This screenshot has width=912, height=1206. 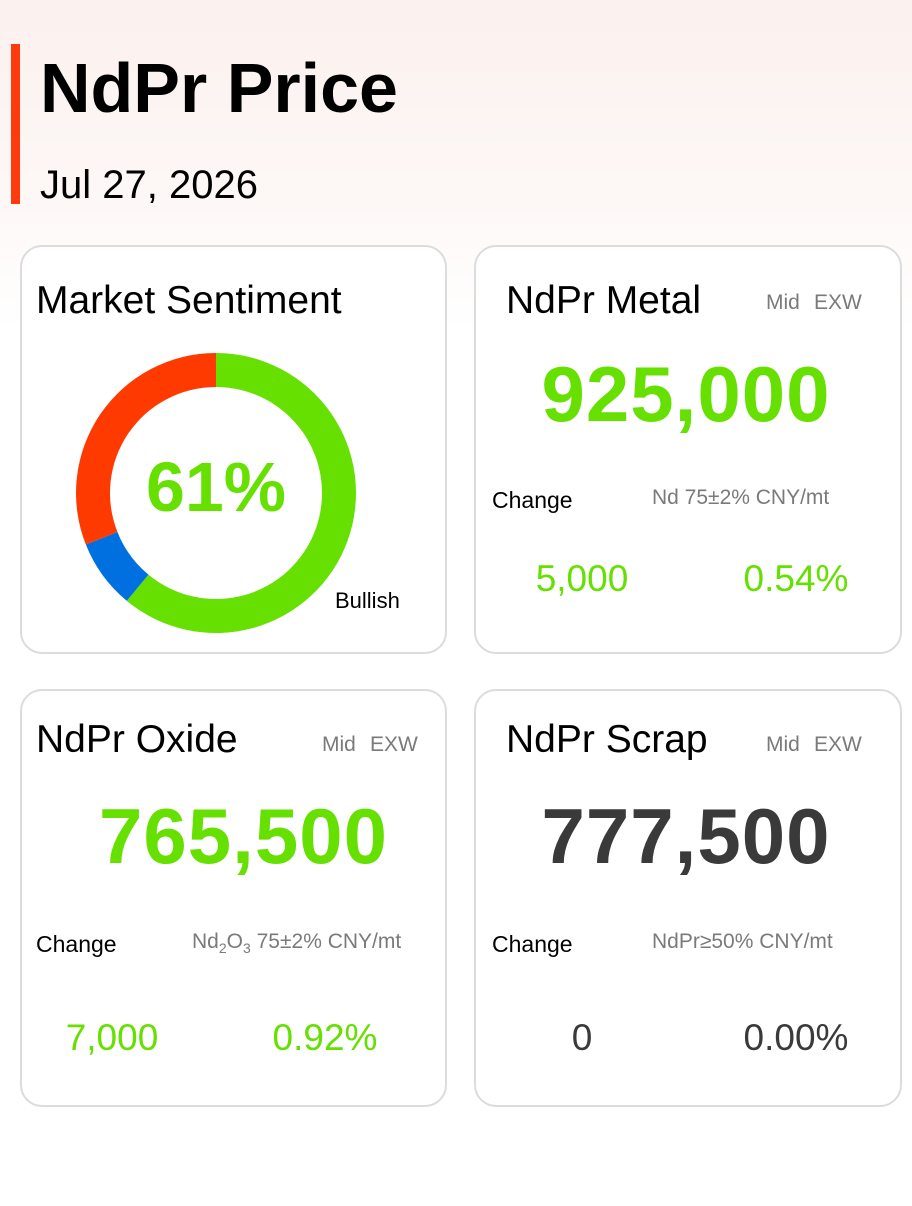 What do you see at coordinates (686, 394) in the screenshot?
I see `metal-price: 925,000` at bounding box center [686, 394].